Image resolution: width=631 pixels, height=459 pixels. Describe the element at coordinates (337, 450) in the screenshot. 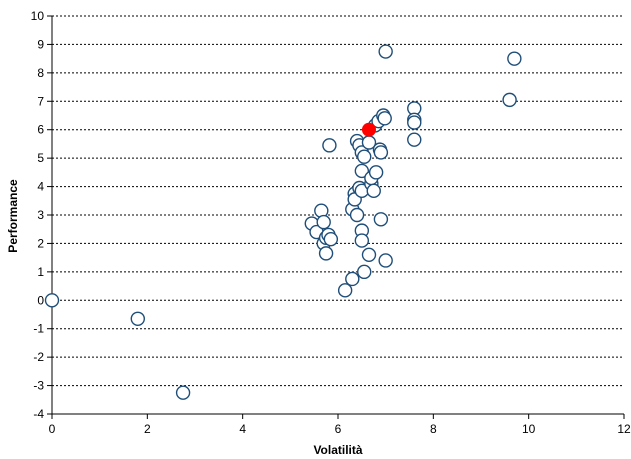

I see `x-axis-title: Volatilità` at that location.